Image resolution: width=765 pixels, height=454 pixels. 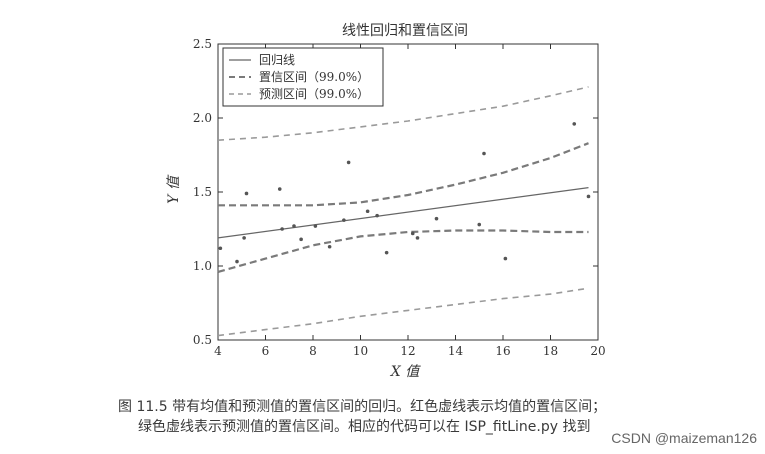 I want to click on x-axis-label: X 值, so click(x=405, y=372).